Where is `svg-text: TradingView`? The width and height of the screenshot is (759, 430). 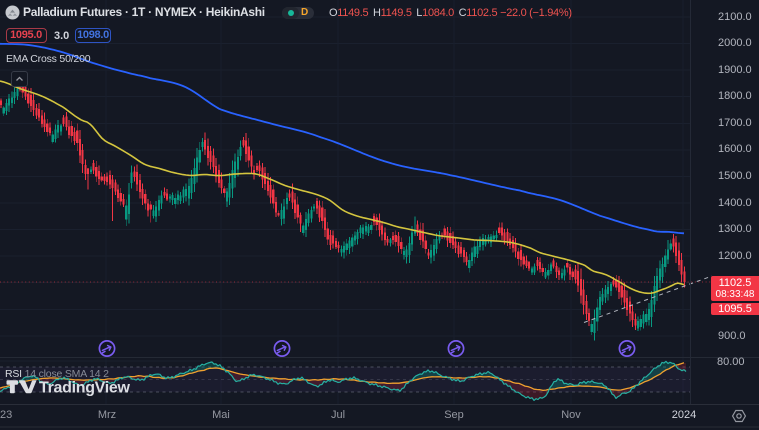
svg-text: TradingView is located at coordinates (85, 388).